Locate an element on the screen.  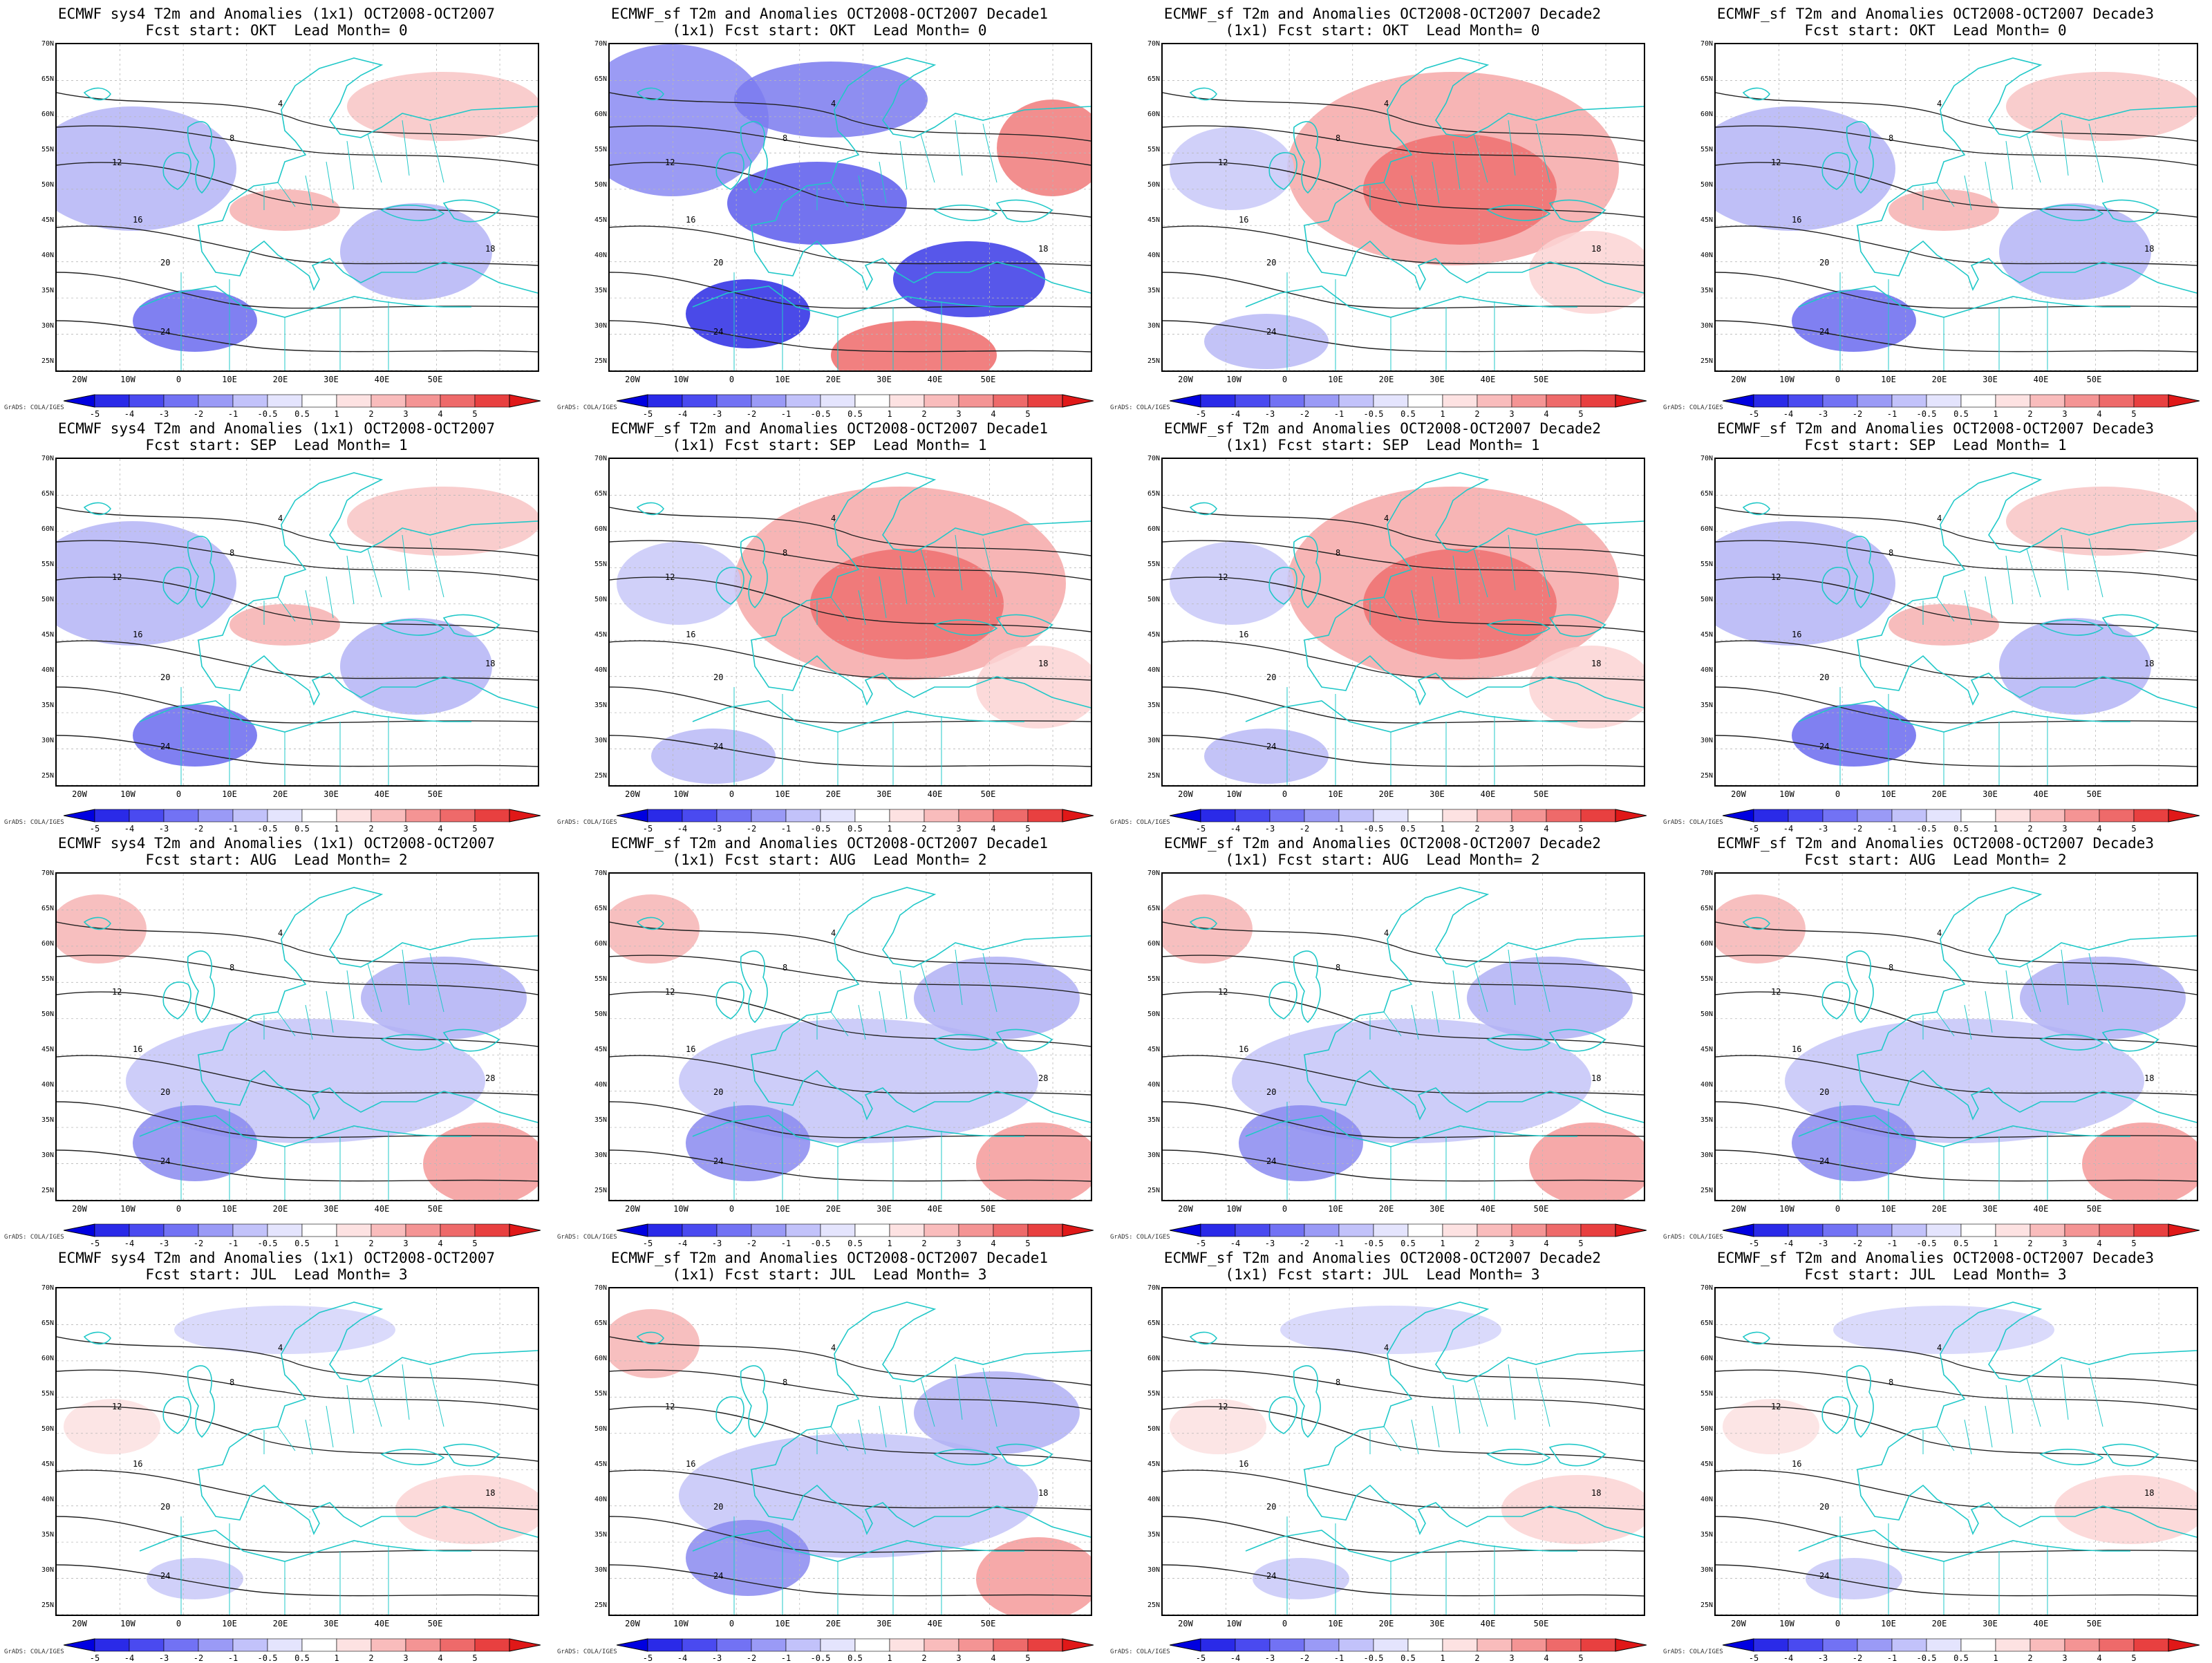
isoline-label: 12 is located at coordinates (117, 1406).